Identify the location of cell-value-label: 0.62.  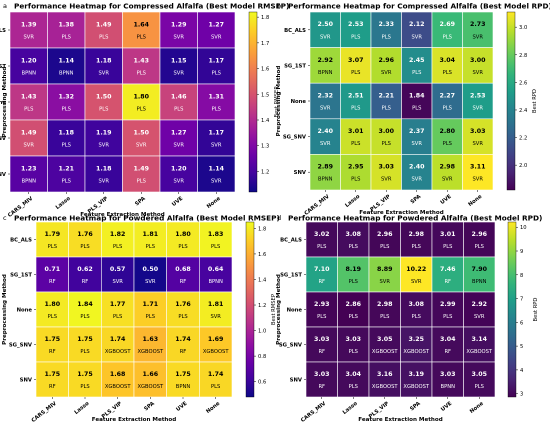
(85, 269).